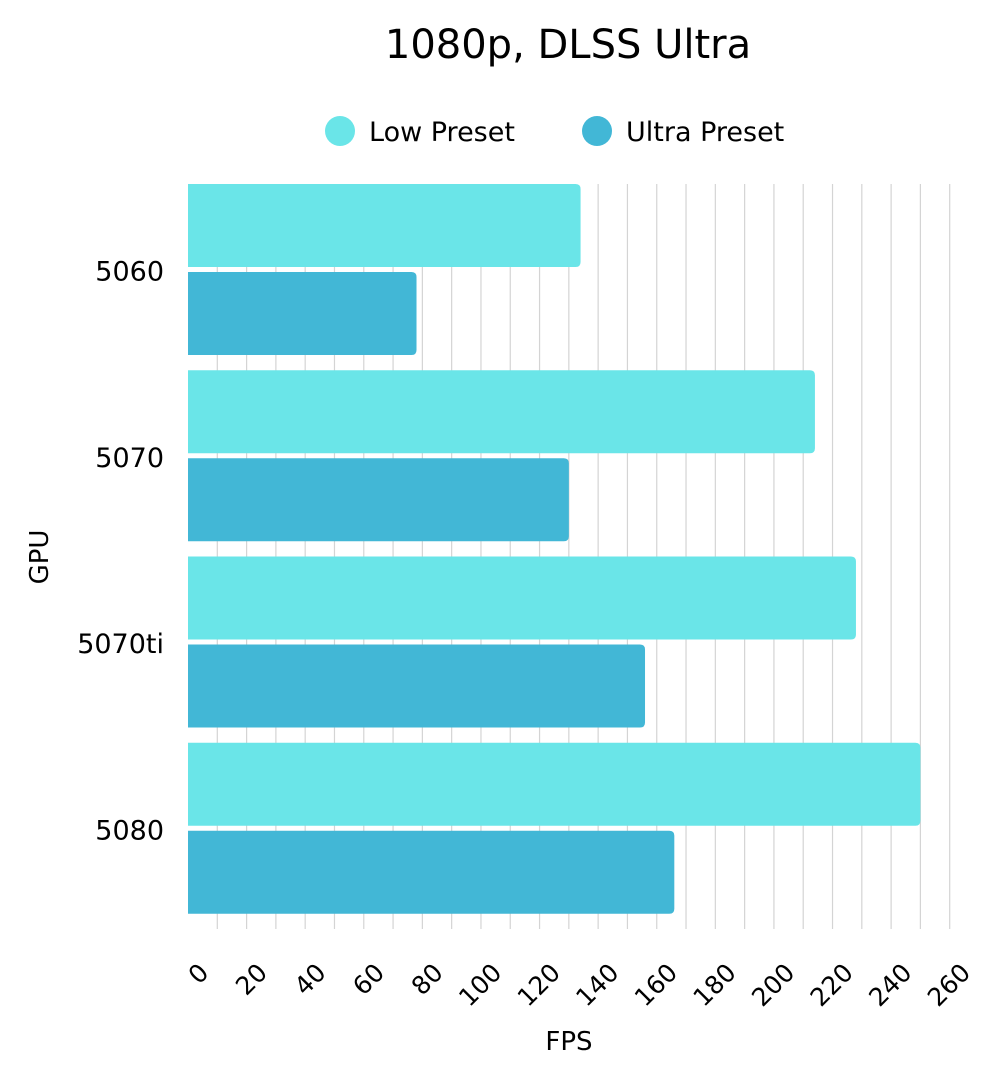 The image size is (995, 1080). What do you see at coordinates (129, 458) in the screenshot?
I see `y-tick-label: 5070` at bounding box center [129, 458].